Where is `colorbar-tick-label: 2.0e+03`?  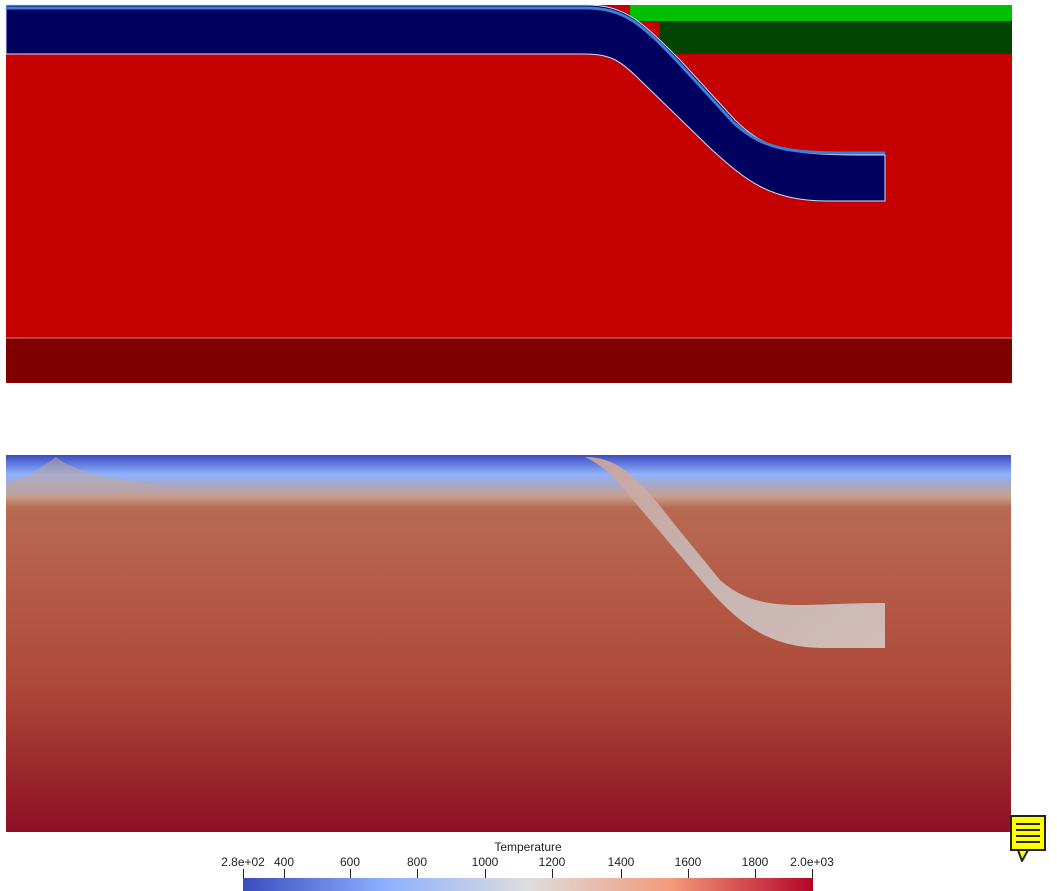 colorbar-tick-label: 2.0e+03 is located at coordinates (812, 862).